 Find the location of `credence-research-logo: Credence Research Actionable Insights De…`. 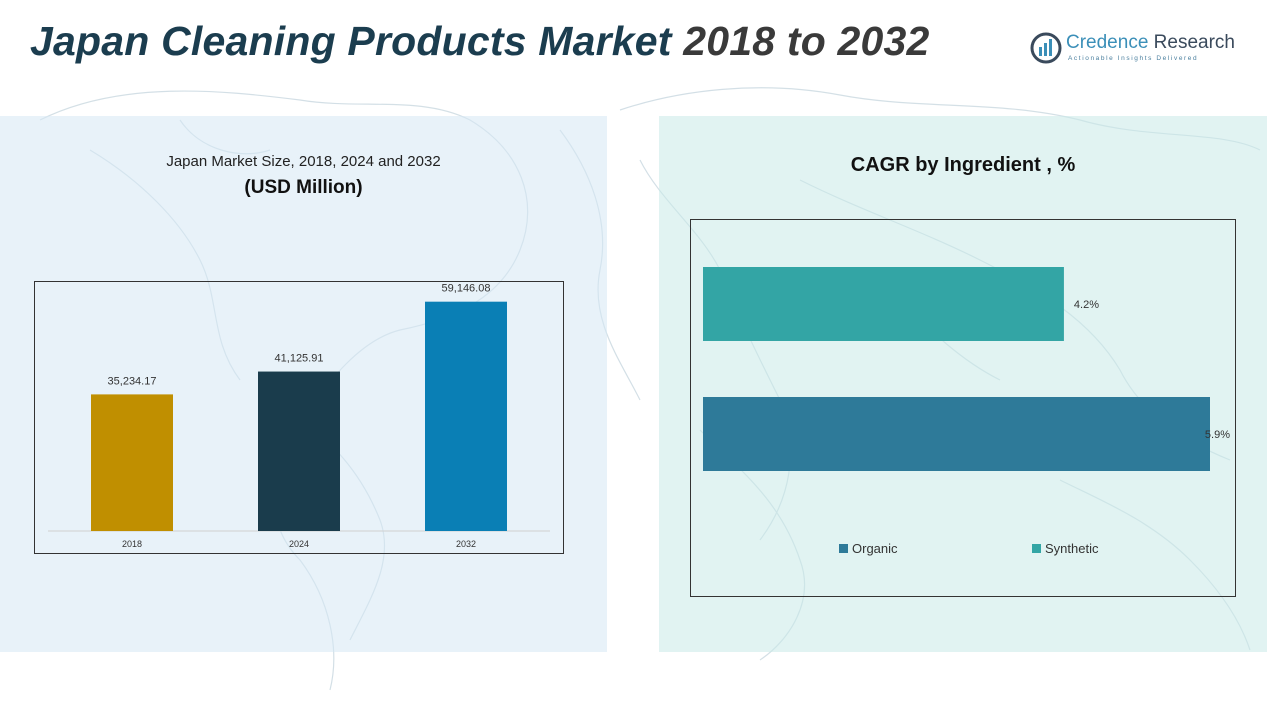

credence-research-logo: Credence Research Actionable Insights De… is located at coordinates (1135, 48).